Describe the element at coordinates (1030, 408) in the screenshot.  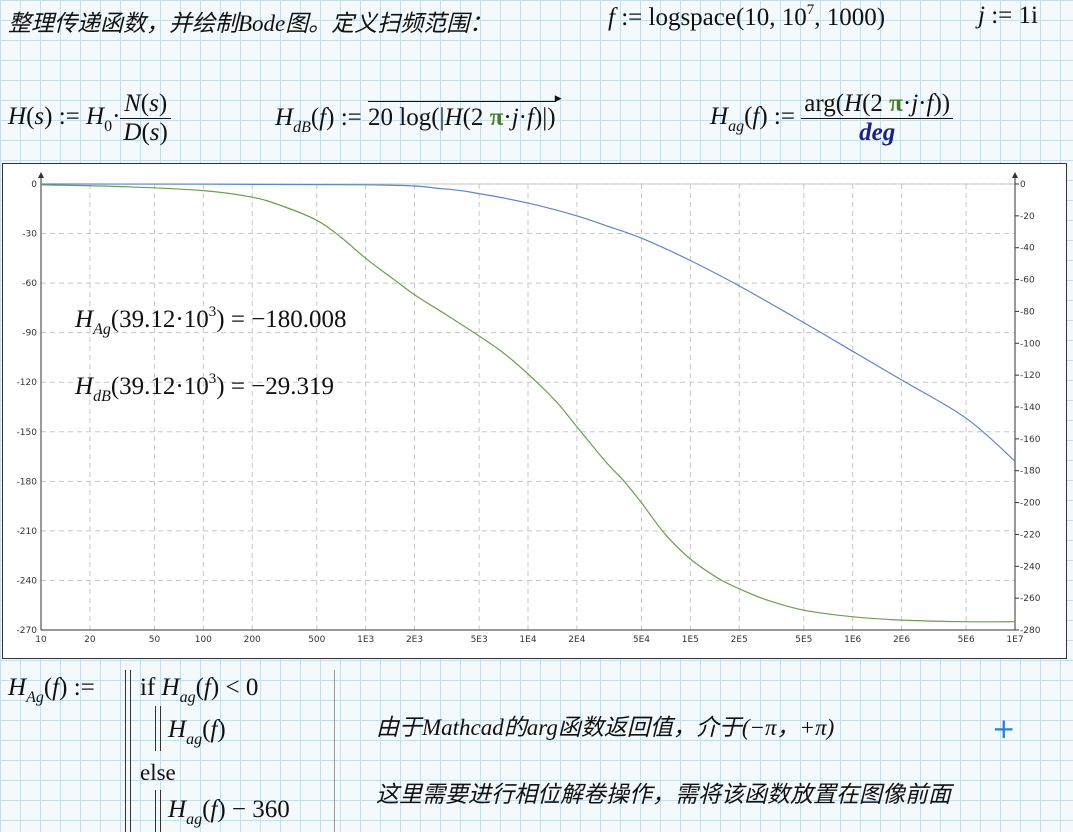
I see `y-right-tick-label: -140` at that location.